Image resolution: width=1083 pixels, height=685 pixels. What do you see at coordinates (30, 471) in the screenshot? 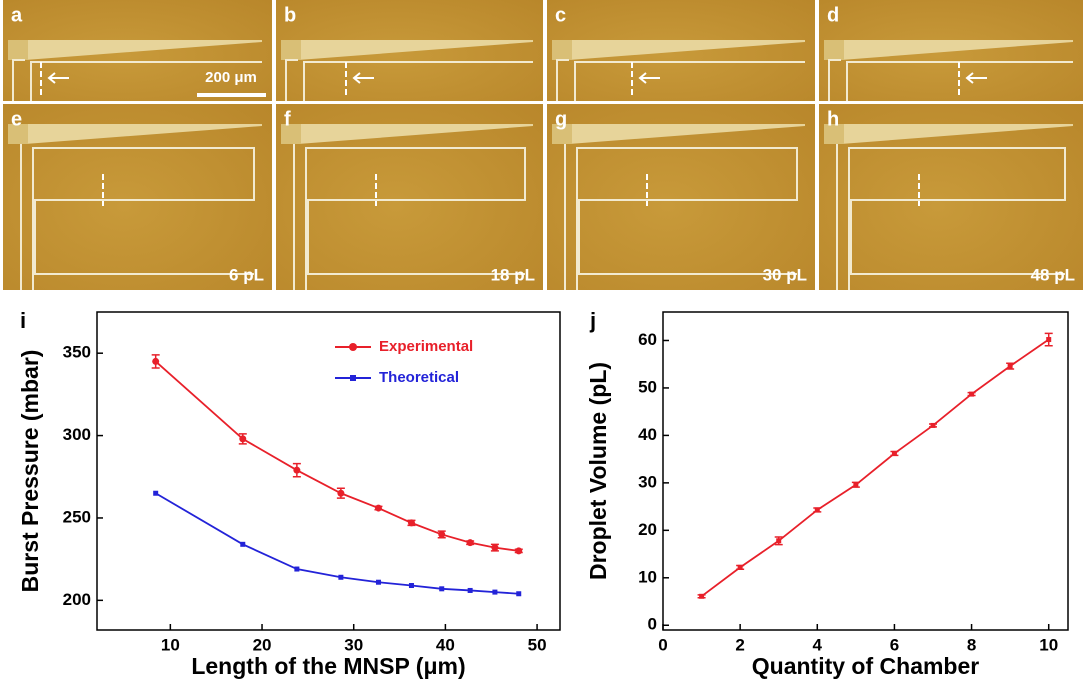
I see `y-axis-label: Burst Pressure (mbar)` at bounding box center [30, 471].